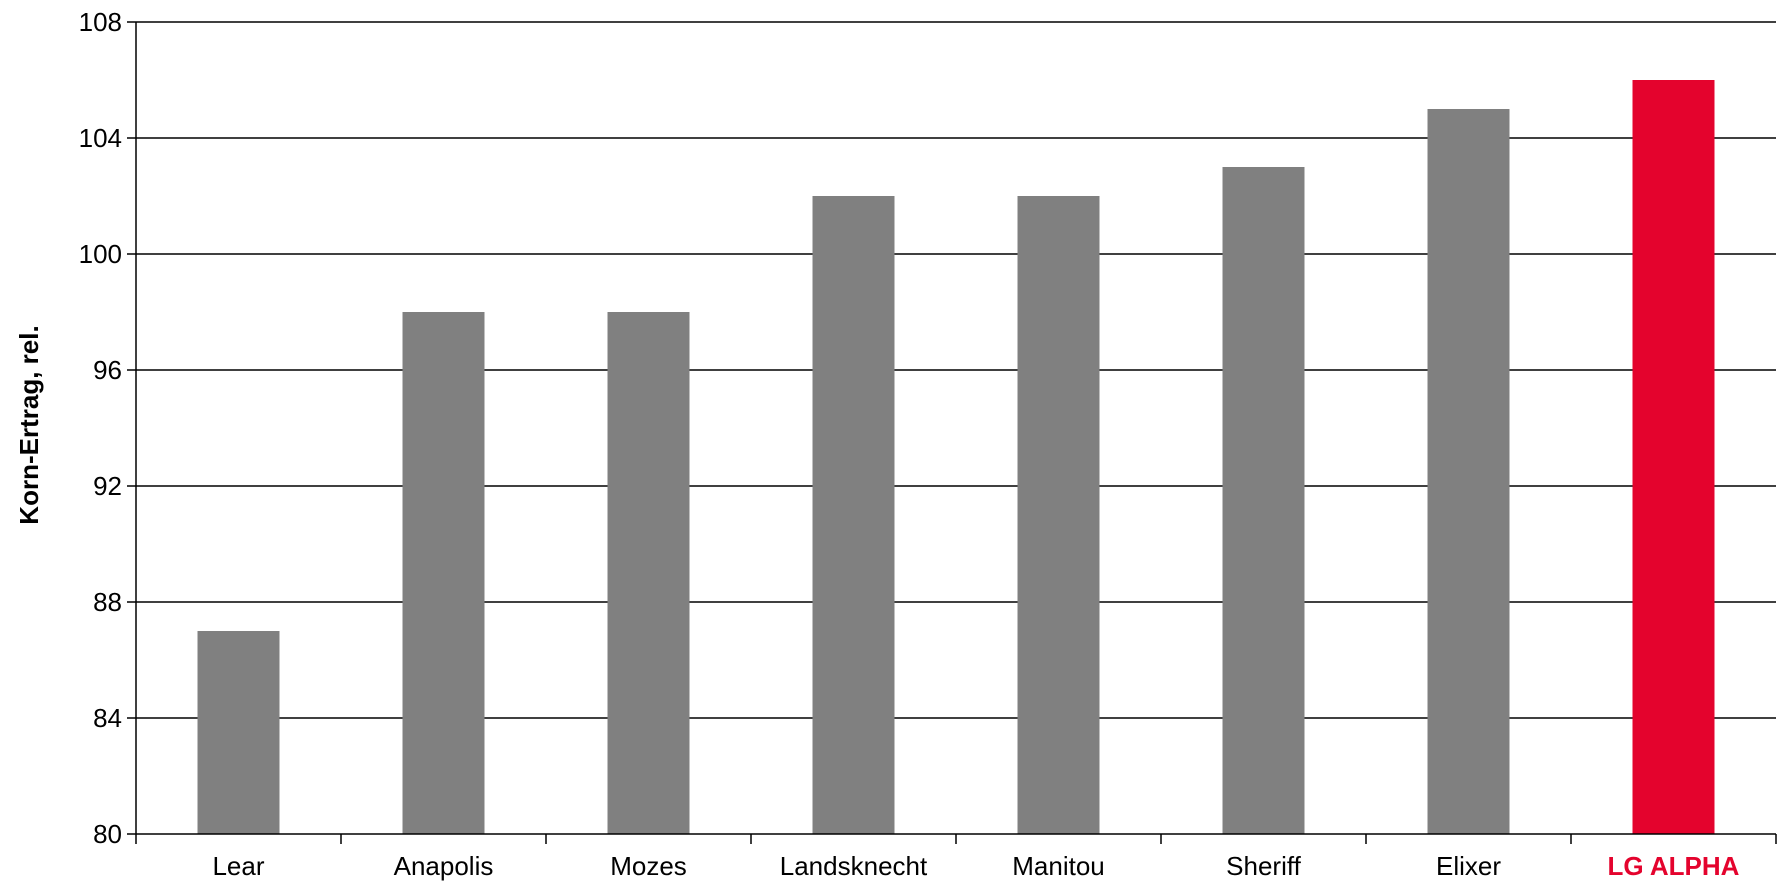  What do you see at coordinates (1673, 457) in the screenshot?
I see `bar-lg-alpha` at bounding box center [1673, 457].